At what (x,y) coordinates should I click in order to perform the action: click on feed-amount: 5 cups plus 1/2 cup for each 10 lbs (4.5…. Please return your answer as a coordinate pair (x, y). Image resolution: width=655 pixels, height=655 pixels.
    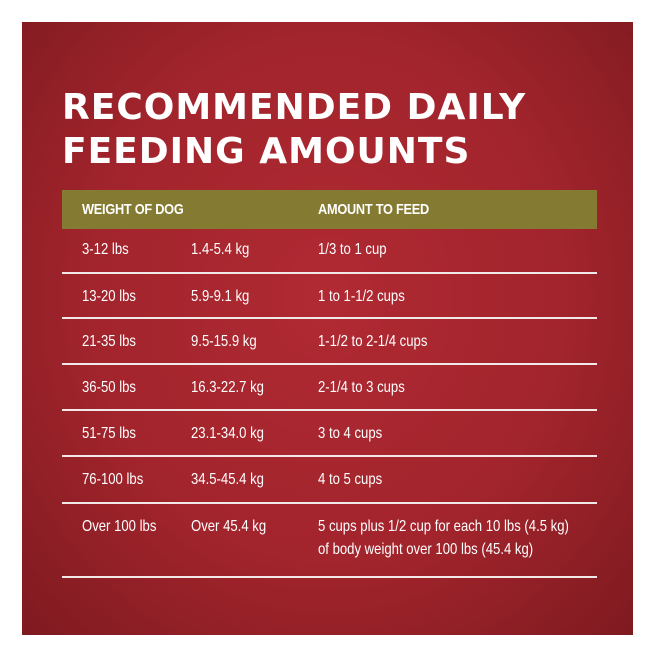
    Looking at the image, I should click on (443, 526).